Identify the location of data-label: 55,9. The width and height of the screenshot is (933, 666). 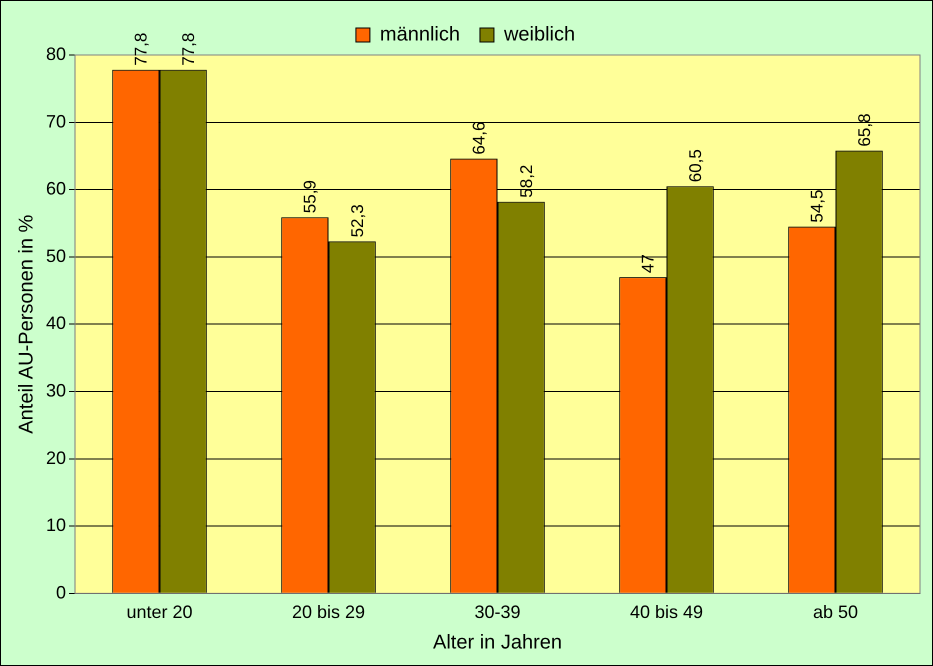
(310, 197).